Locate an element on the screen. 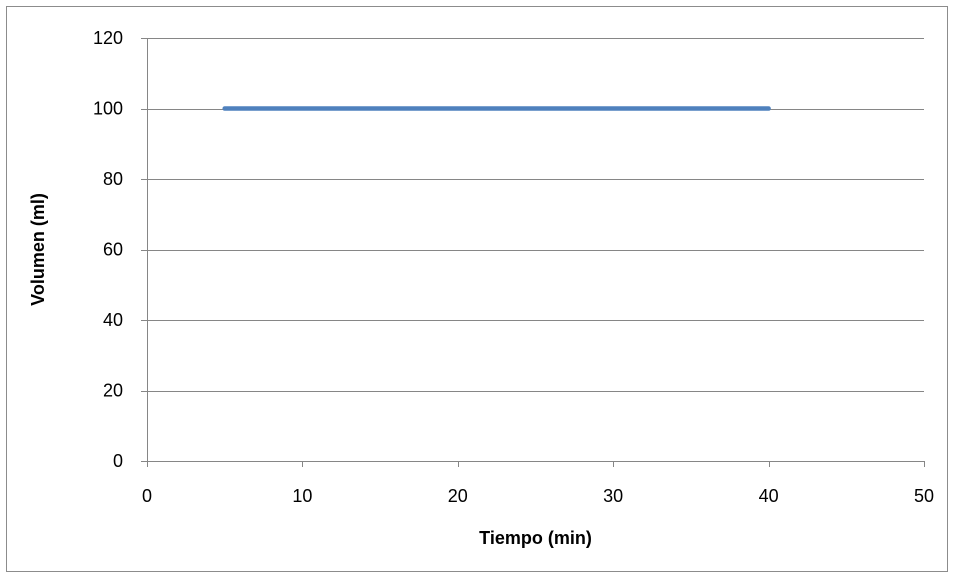 The image size is (955, 579). x-tick-label-40: 40 is located at coordinates (769, 496).